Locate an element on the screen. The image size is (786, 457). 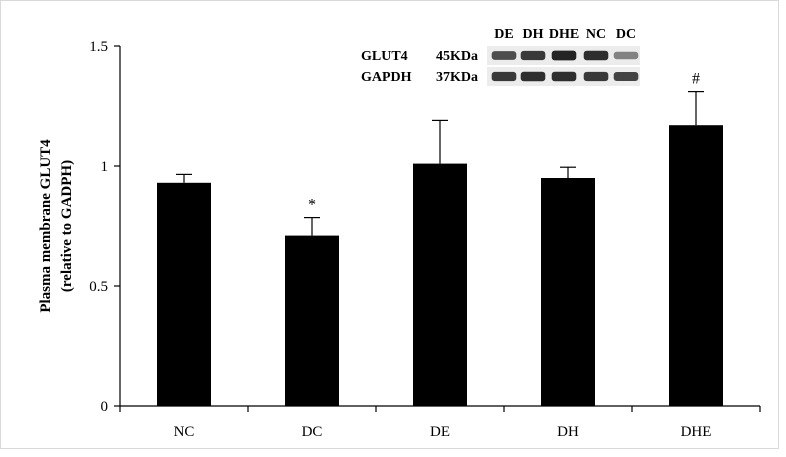
significance-marker: * is located at coordinates (312, 205).